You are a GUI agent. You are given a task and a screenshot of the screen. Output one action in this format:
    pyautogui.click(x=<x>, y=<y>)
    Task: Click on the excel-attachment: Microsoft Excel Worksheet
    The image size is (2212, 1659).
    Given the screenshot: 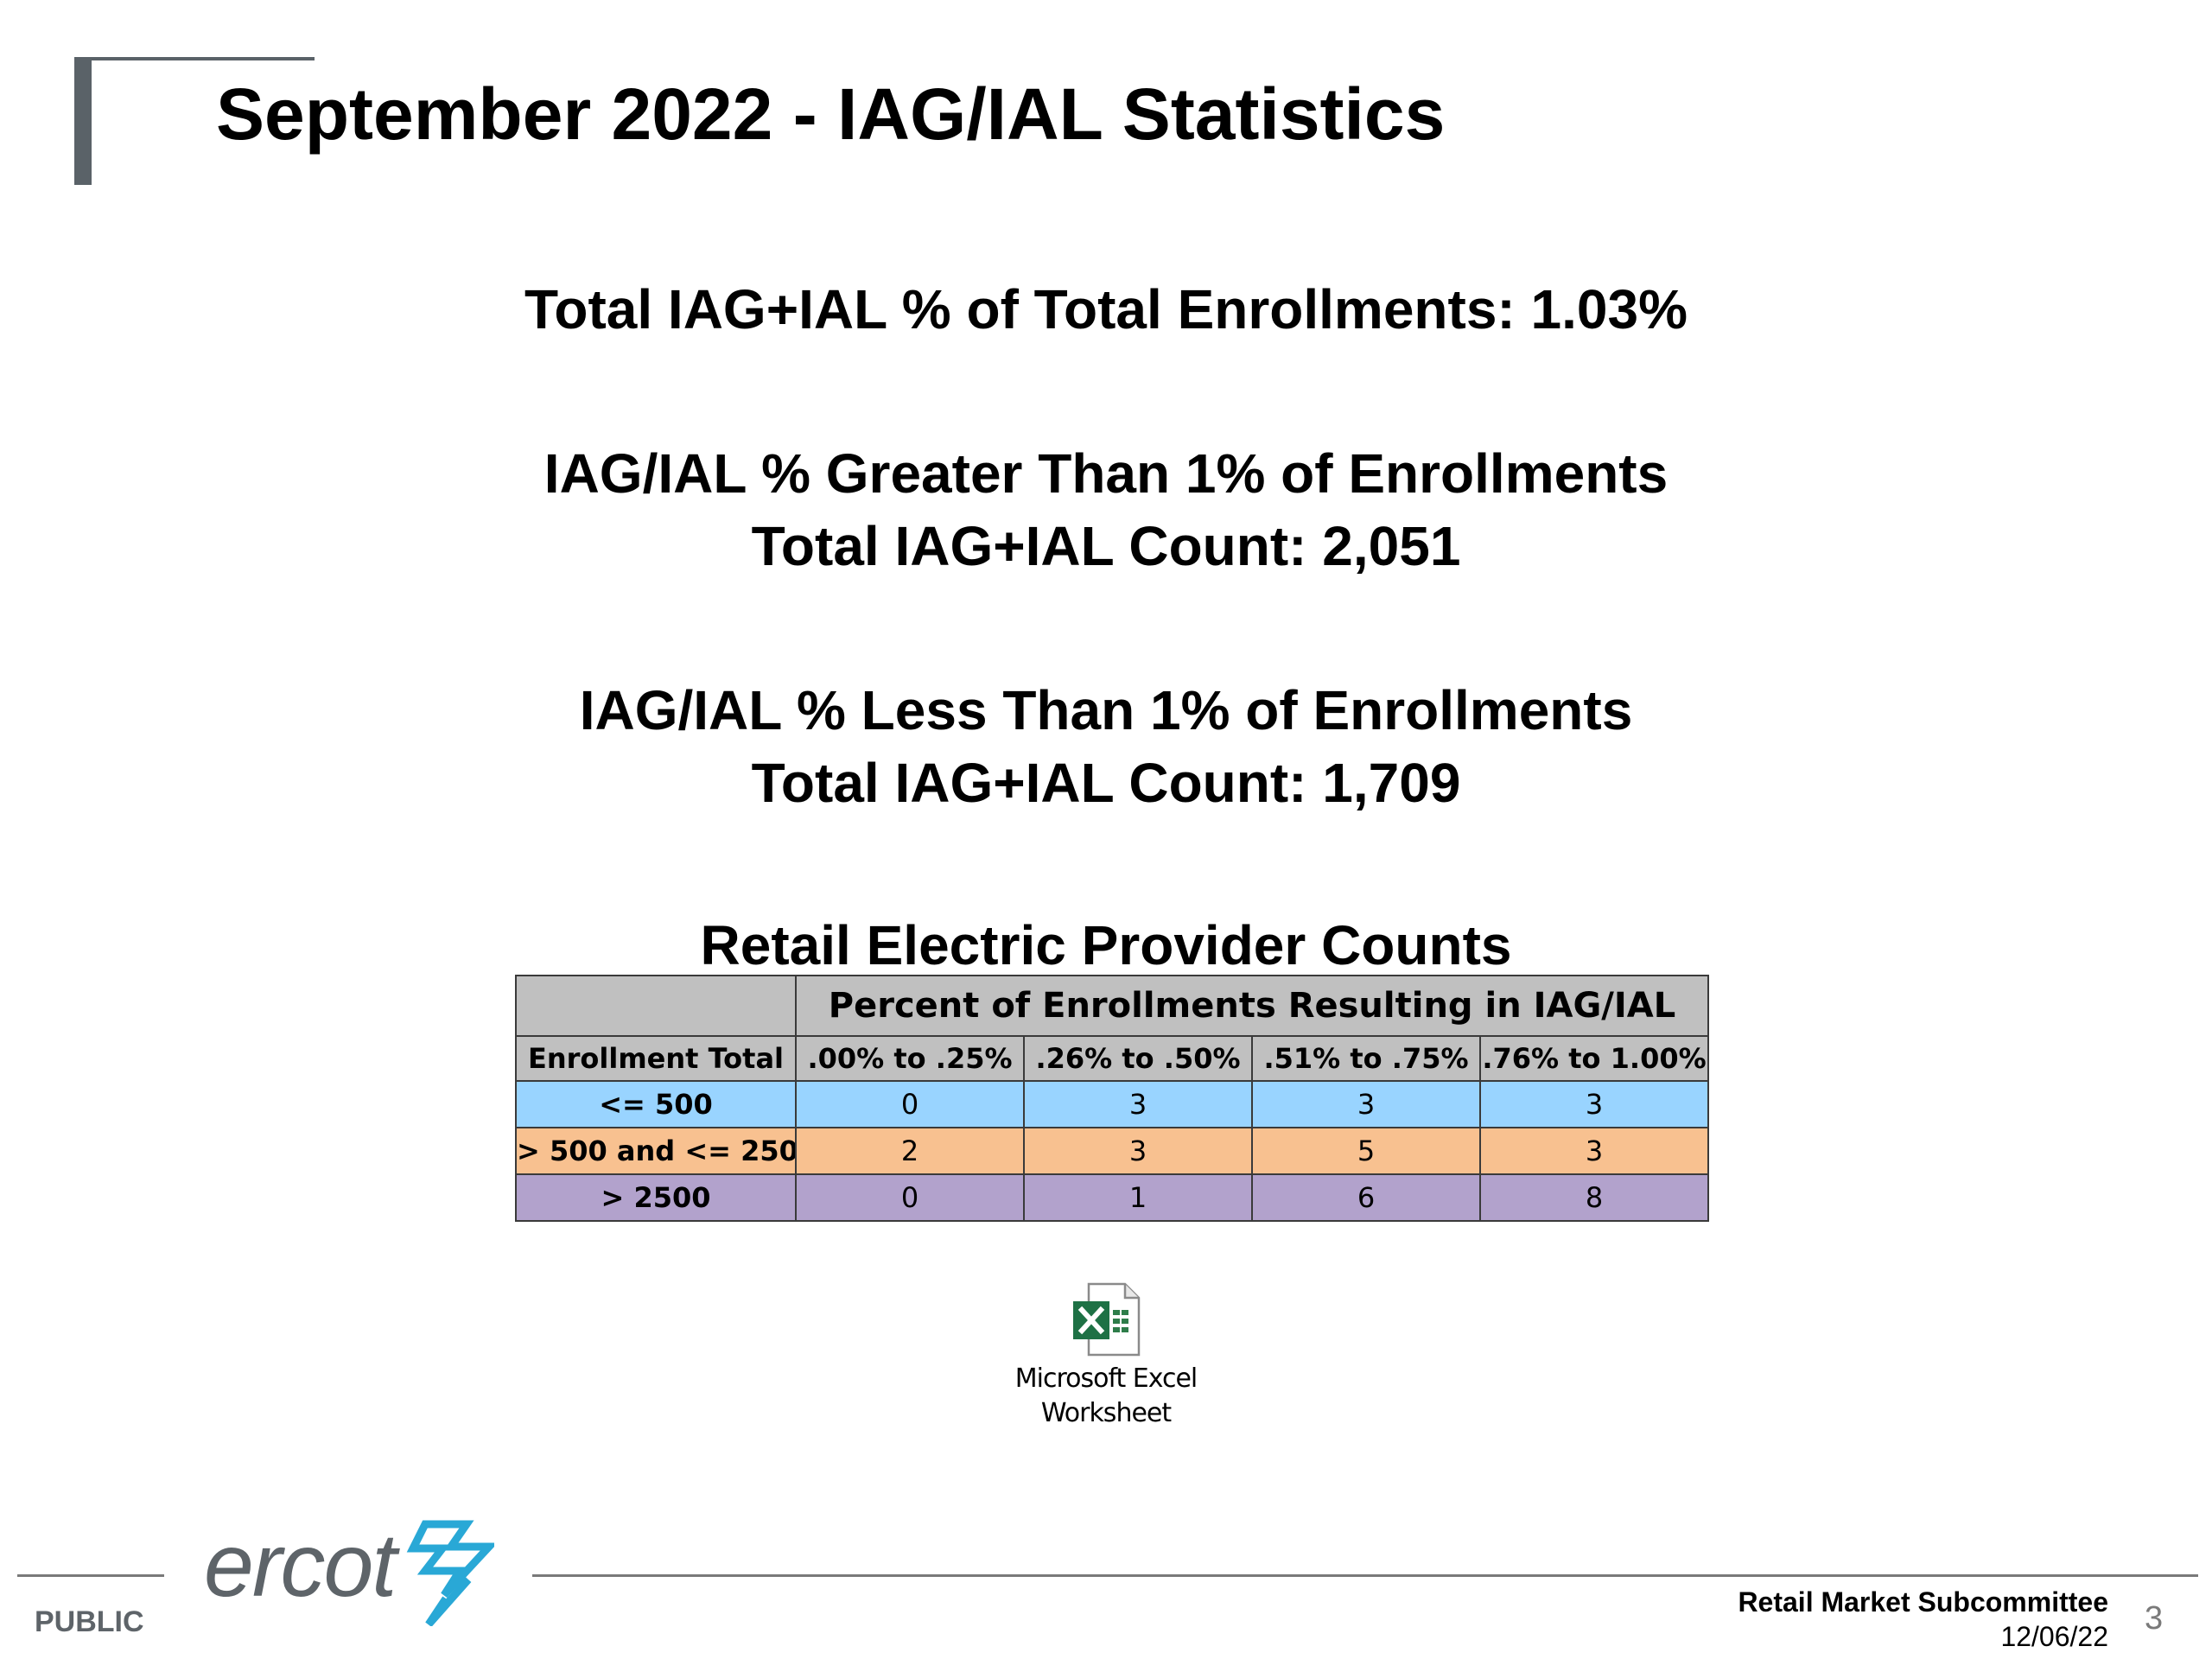 What is the action you would take?
    pyautogui.click(x=1106, y=1356)
    